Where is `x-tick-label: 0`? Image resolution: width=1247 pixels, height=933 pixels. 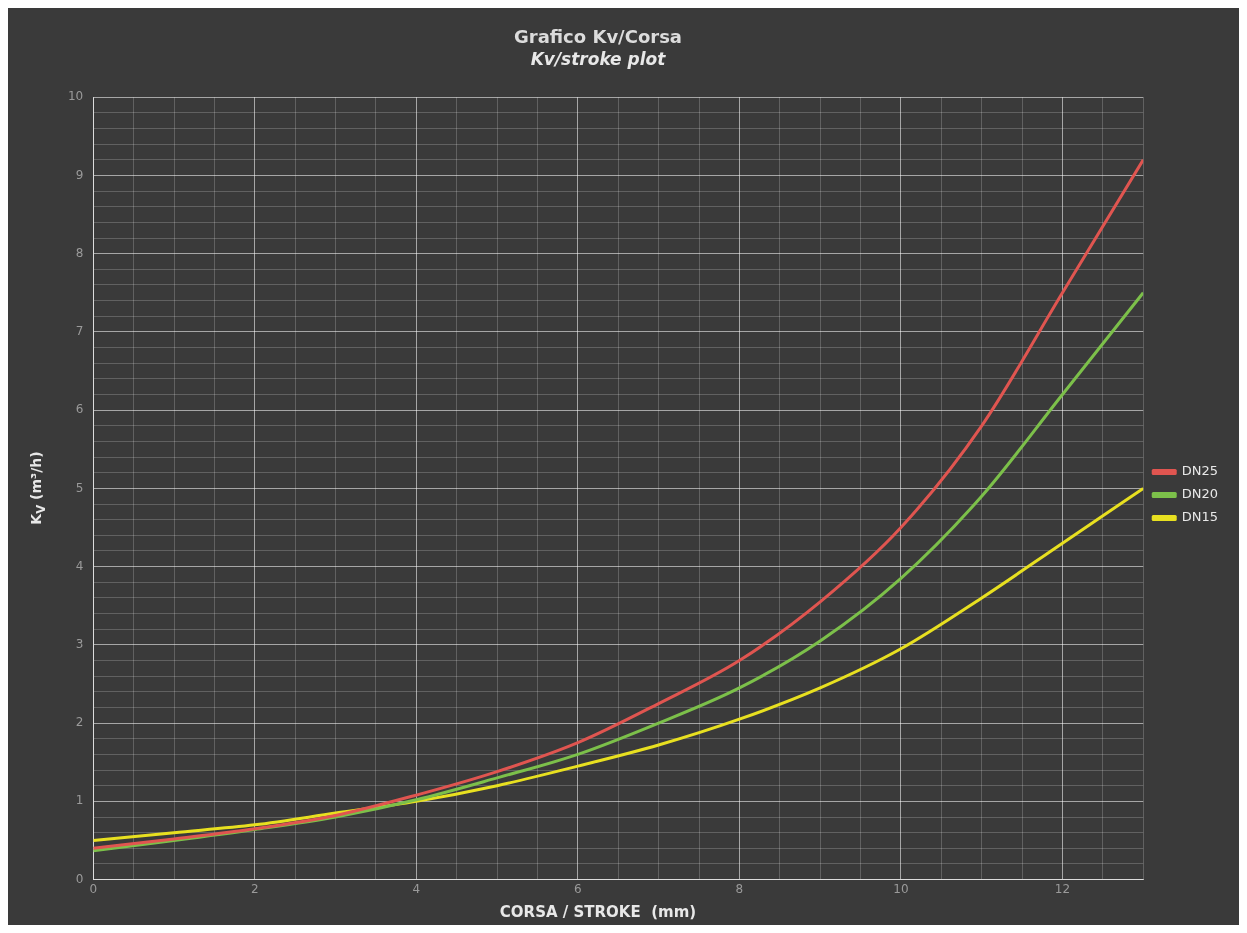 x-tick-label: 0 is located at coordinates (93, 888).